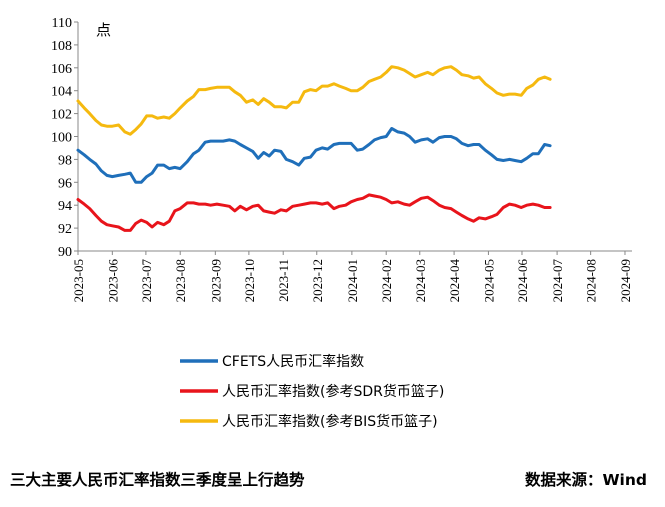 The width and height of the screenshot is (665, 507). Describe the element at coordinates (333, 391) in the screenshot. I see `legend-label-1: 人民币汇率指数(参考SDR货币篮子)` at that location.